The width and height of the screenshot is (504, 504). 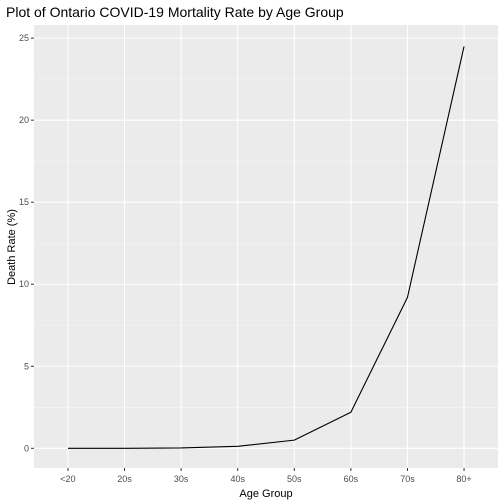 What do you see at coordinates (463, 479) in the screenshot?
I see `x-tick-label: 80+` at bounding box center [463, 479].